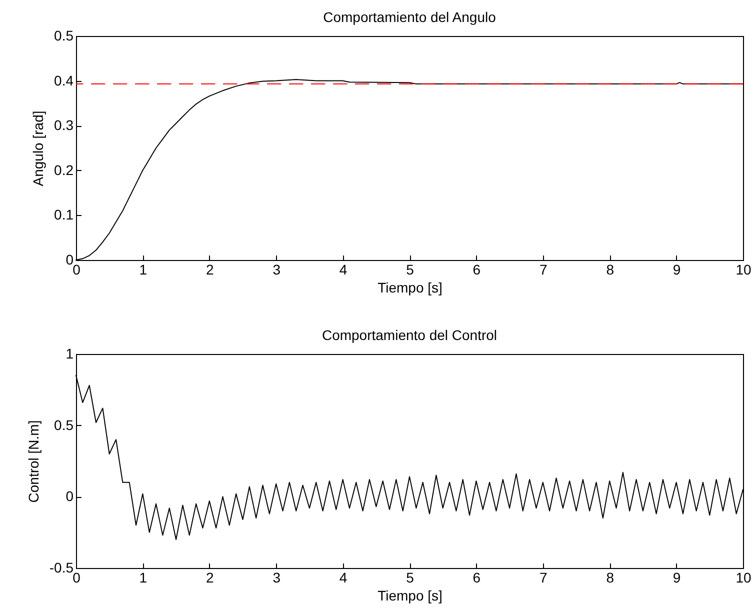 The height and width of the screenshot is (612, 755). I want to click on y-tick-label: 0.4, so click(64, 80).